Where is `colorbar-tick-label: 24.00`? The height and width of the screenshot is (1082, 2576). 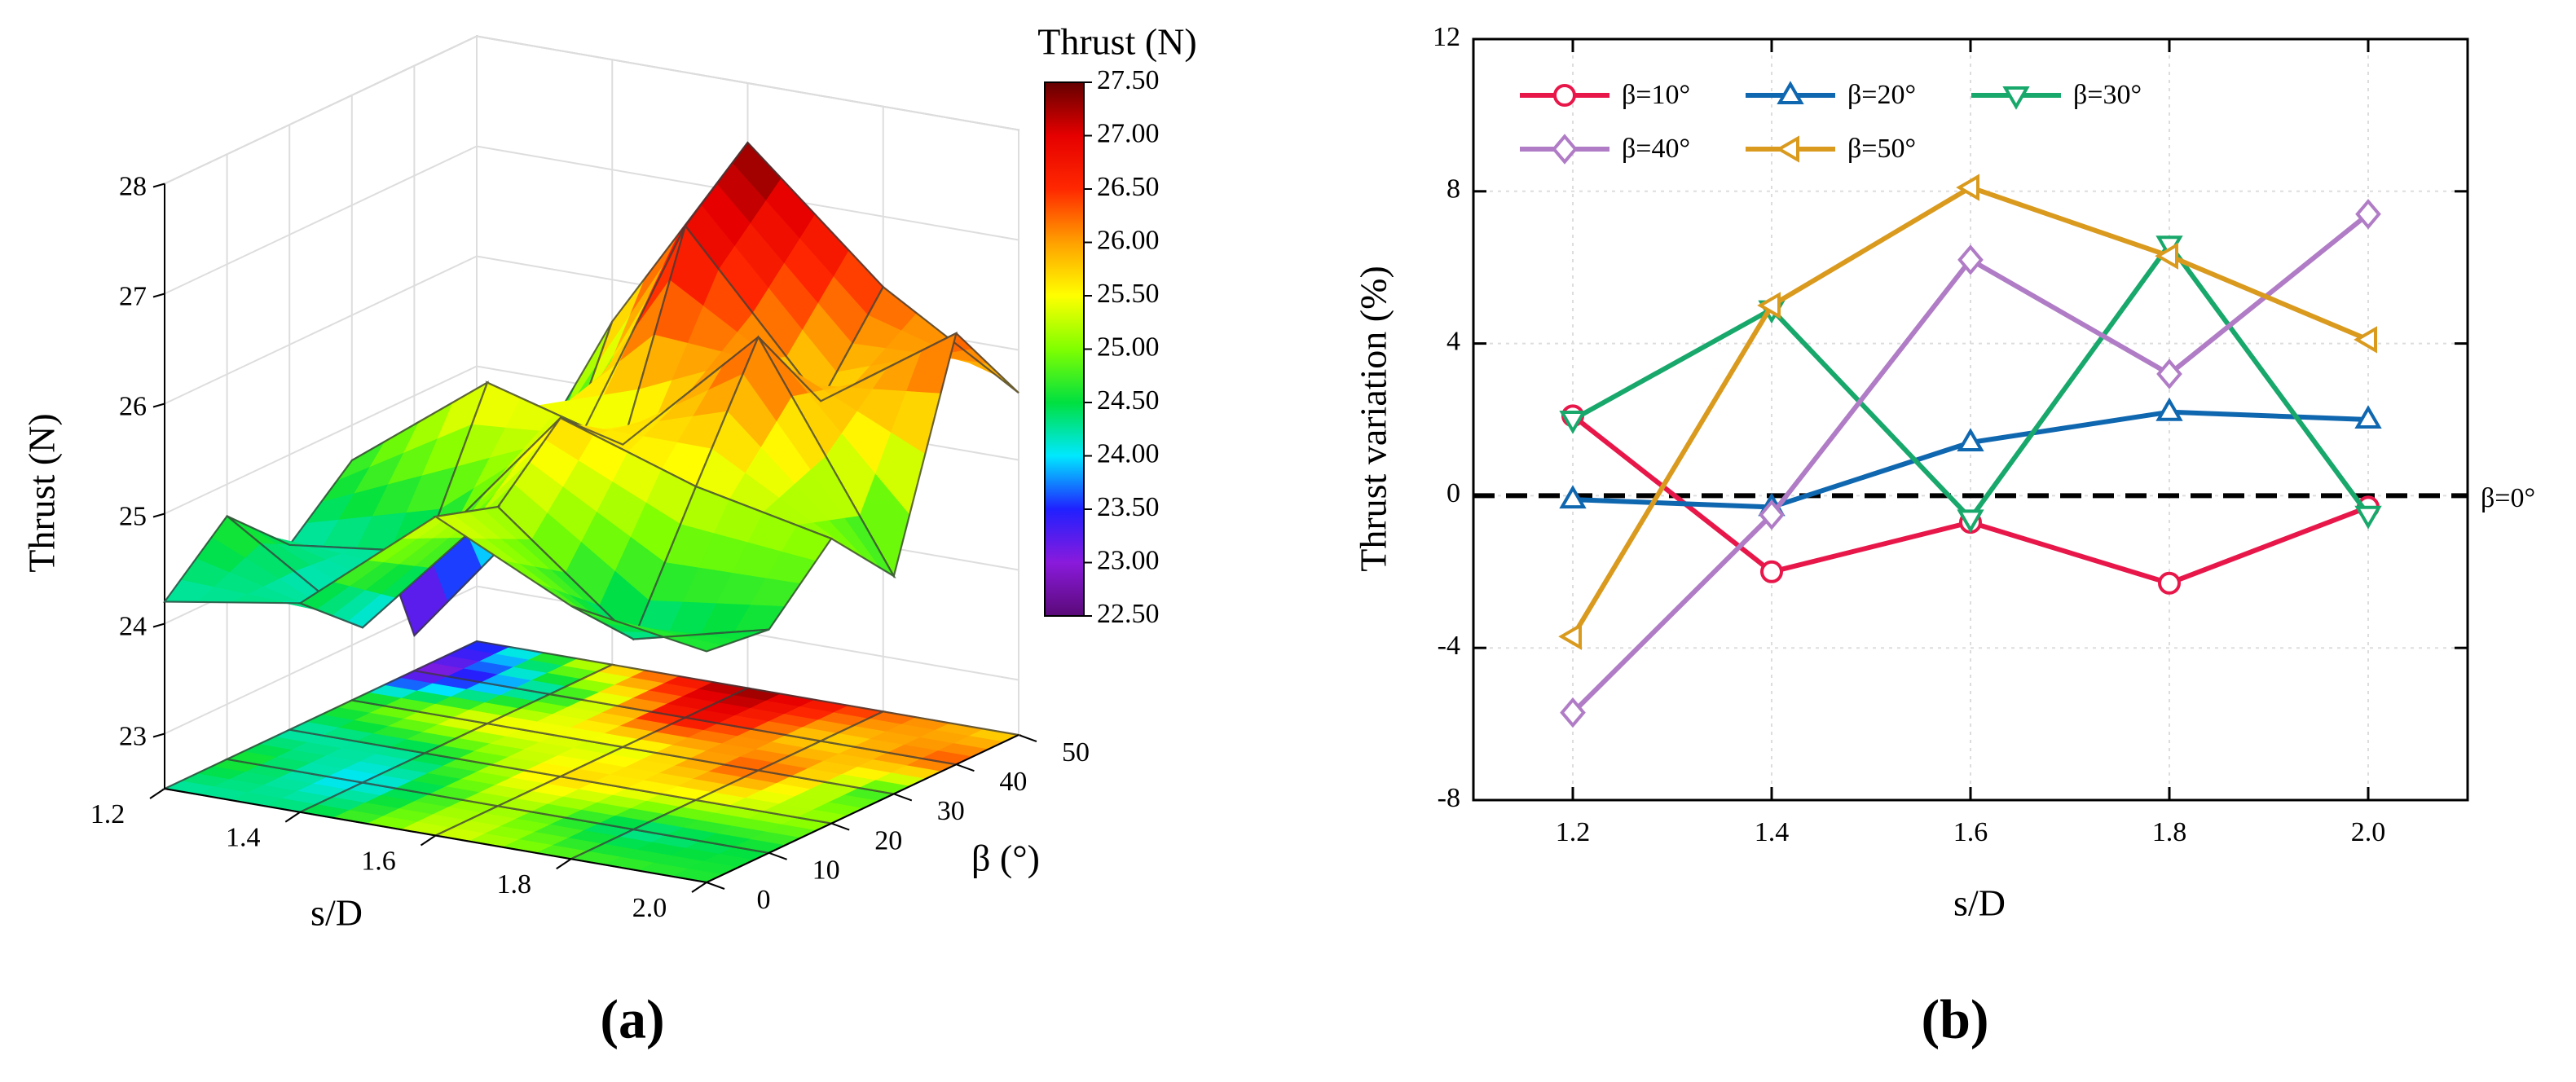 colorbar-tick-label: 24.00 is located at coordinates (1129, 453).